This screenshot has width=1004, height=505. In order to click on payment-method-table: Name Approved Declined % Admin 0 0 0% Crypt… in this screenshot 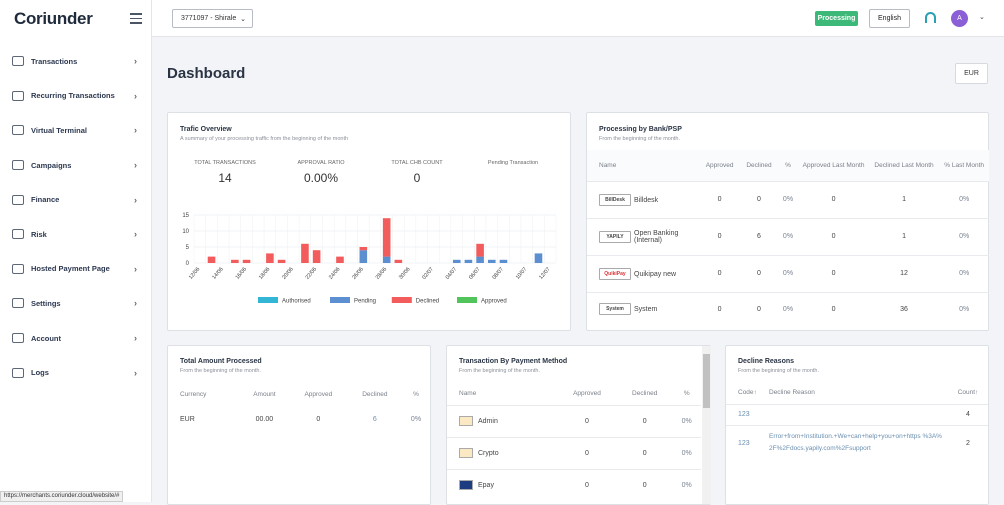, I will do `click(574, 441)`.